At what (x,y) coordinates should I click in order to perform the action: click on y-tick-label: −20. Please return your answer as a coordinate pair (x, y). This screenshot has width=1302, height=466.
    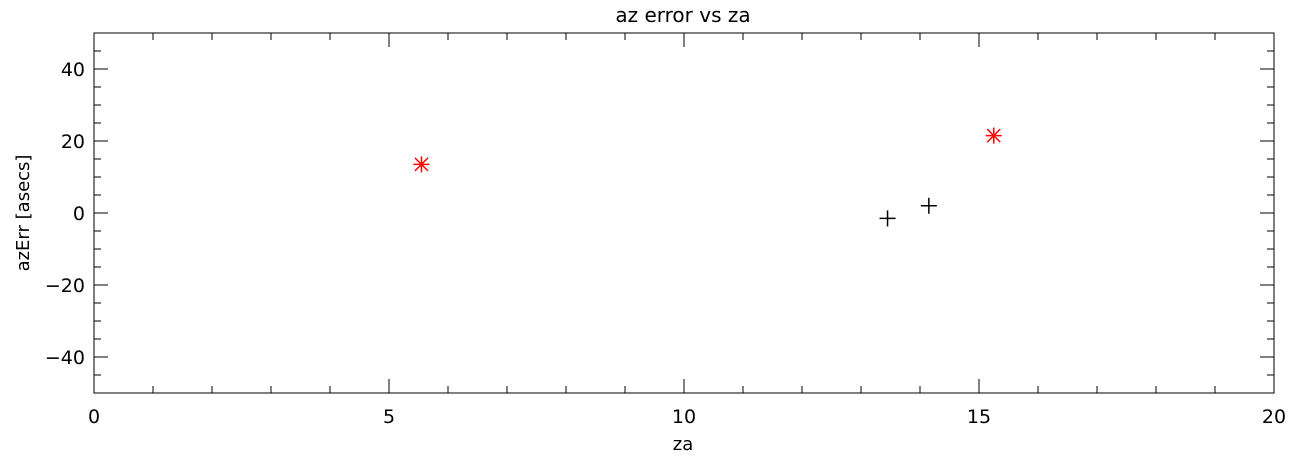
    Looking at the image, I should click on (65, 286).